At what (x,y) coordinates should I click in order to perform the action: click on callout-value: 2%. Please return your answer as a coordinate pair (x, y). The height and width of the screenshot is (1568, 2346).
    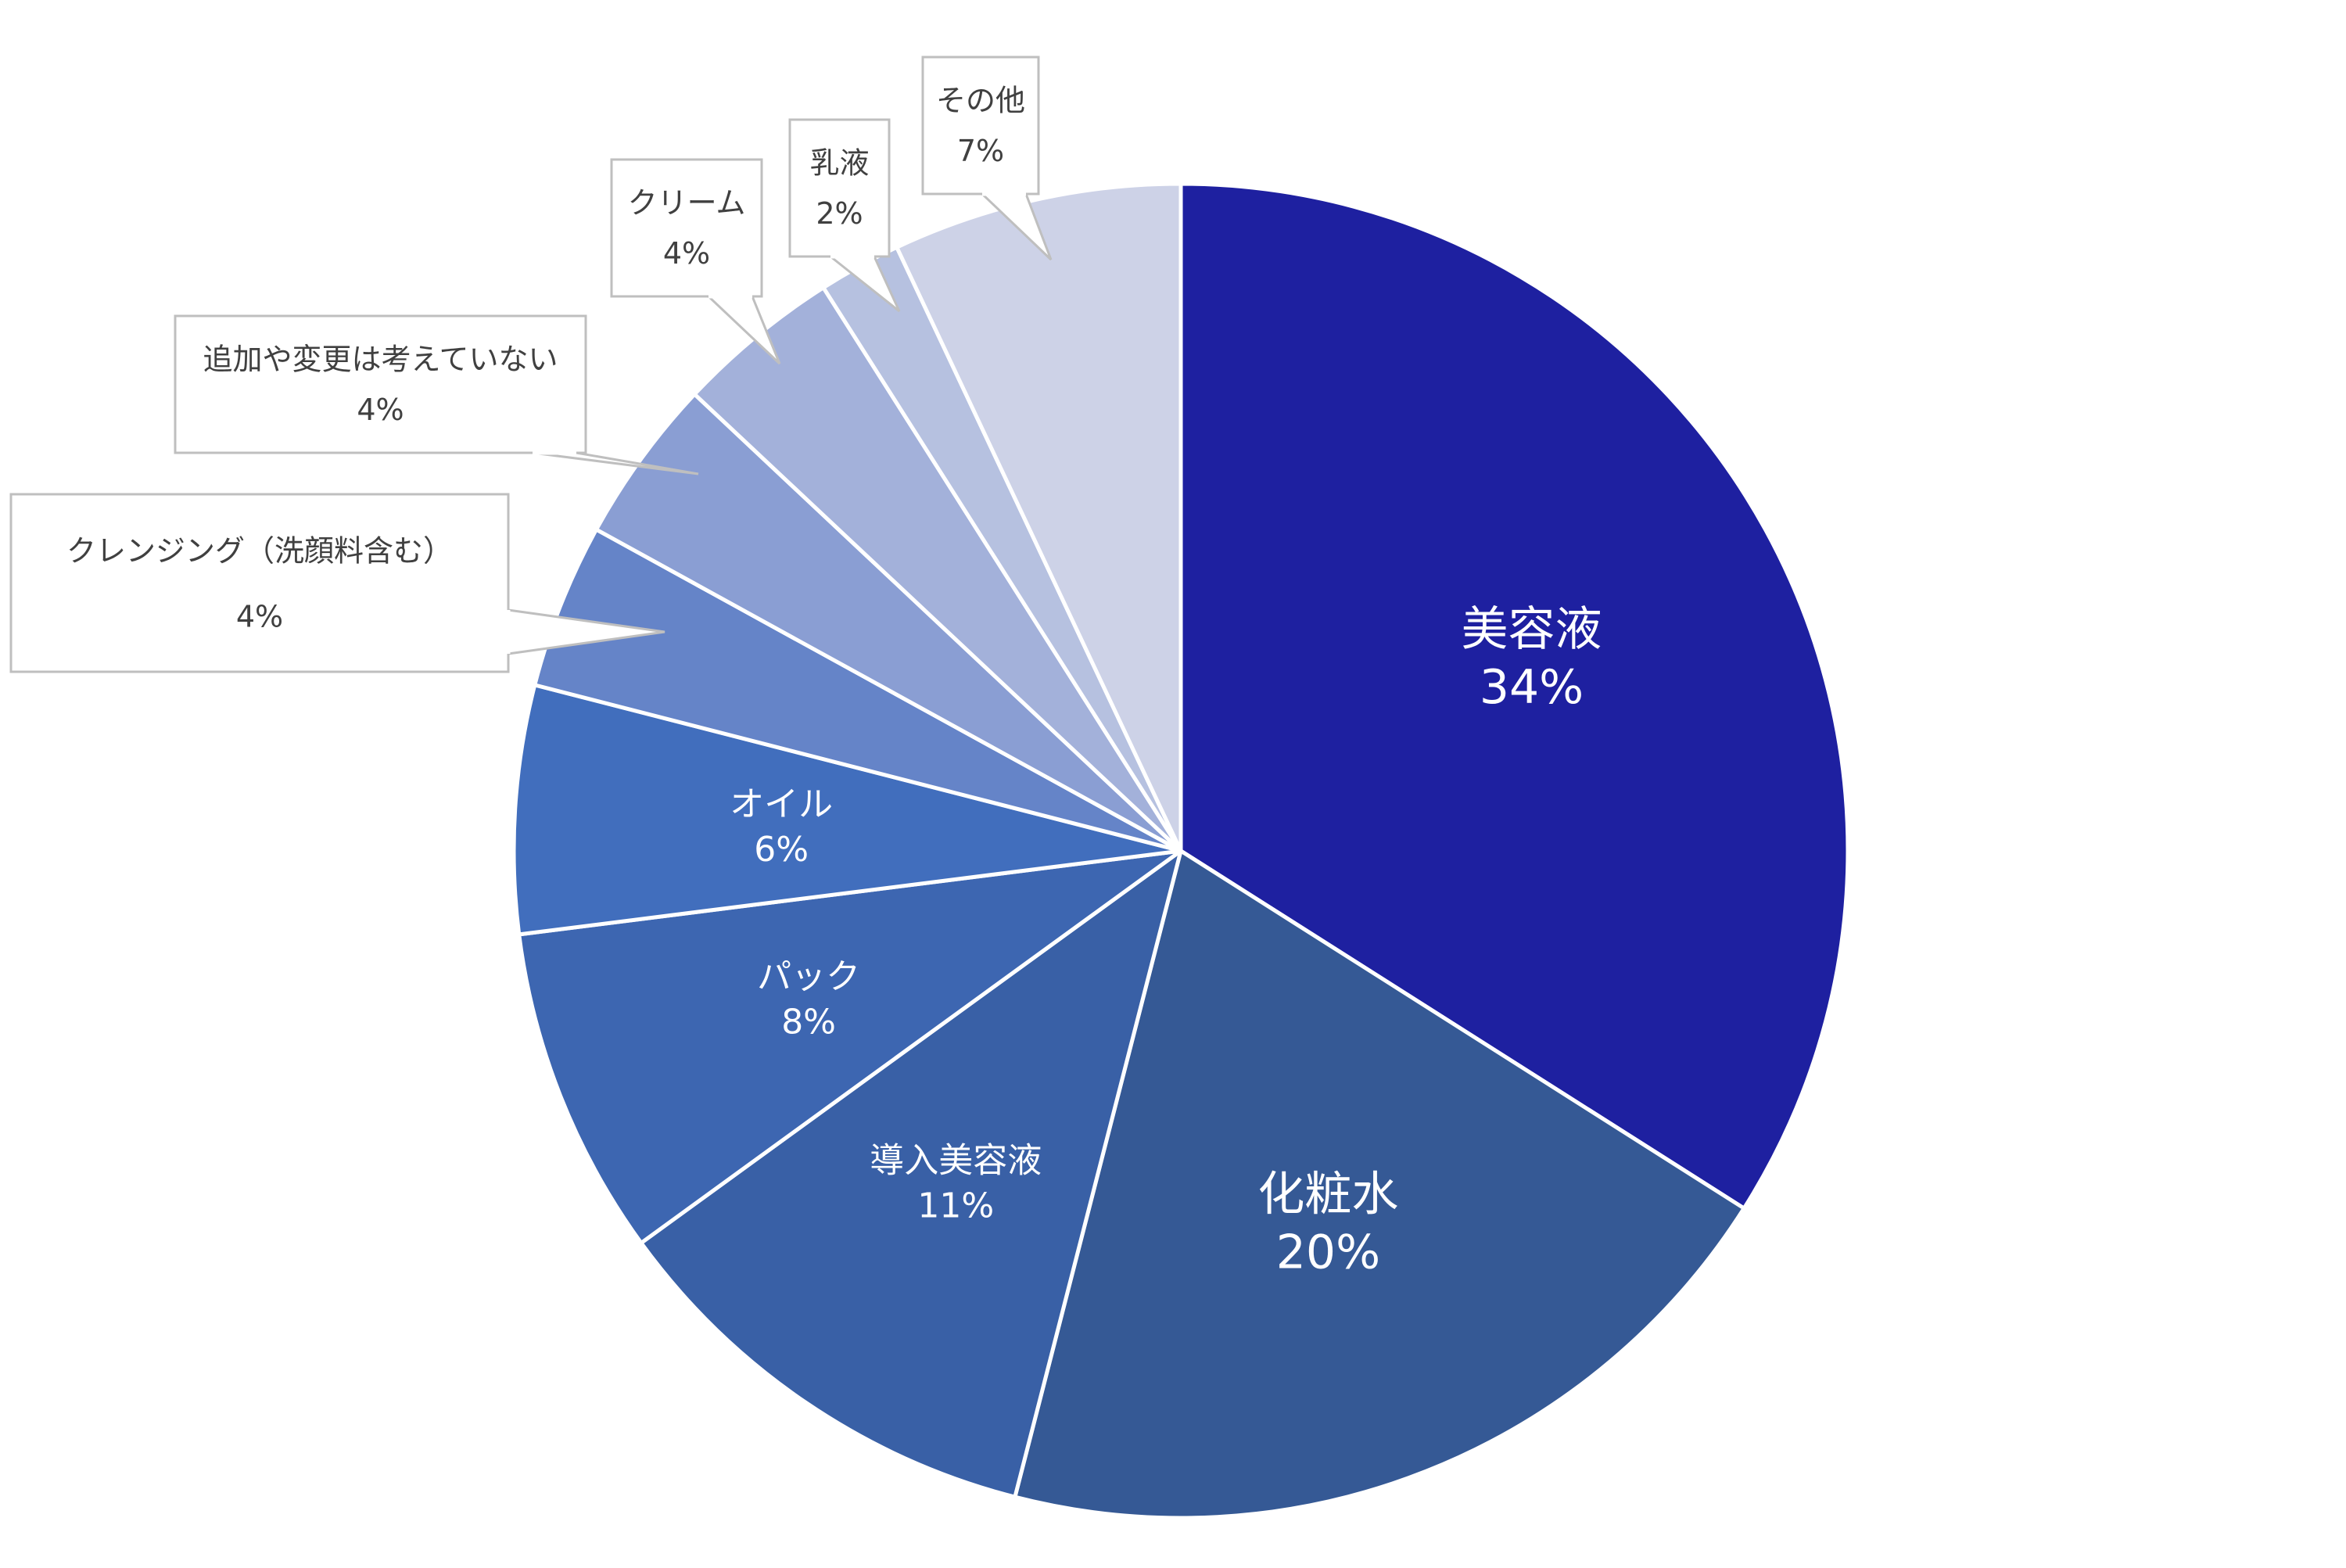
    Looking at the image, I should click on (839, 213).